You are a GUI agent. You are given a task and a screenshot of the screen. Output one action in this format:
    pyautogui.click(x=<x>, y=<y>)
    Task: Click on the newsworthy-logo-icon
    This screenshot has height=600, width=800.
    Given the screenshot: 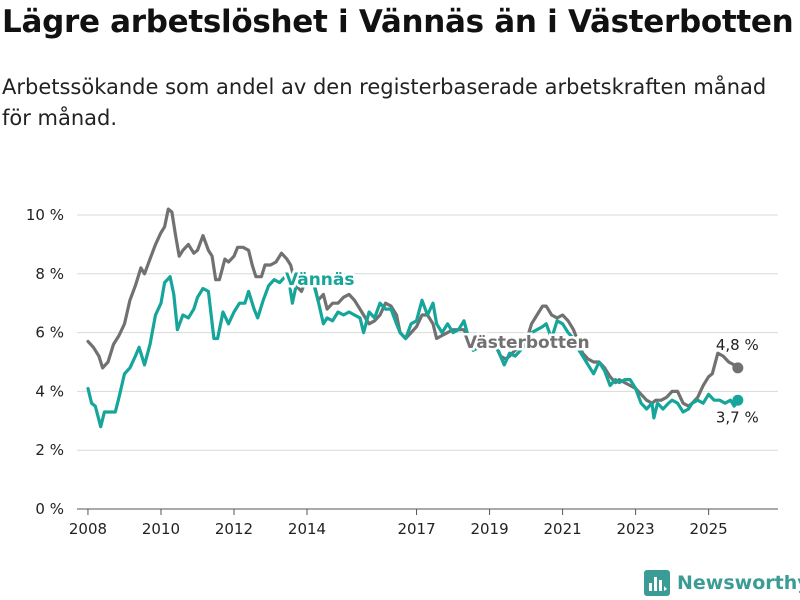 What is the action you would take?
    pyautogui.click(x=657, y=583)
    